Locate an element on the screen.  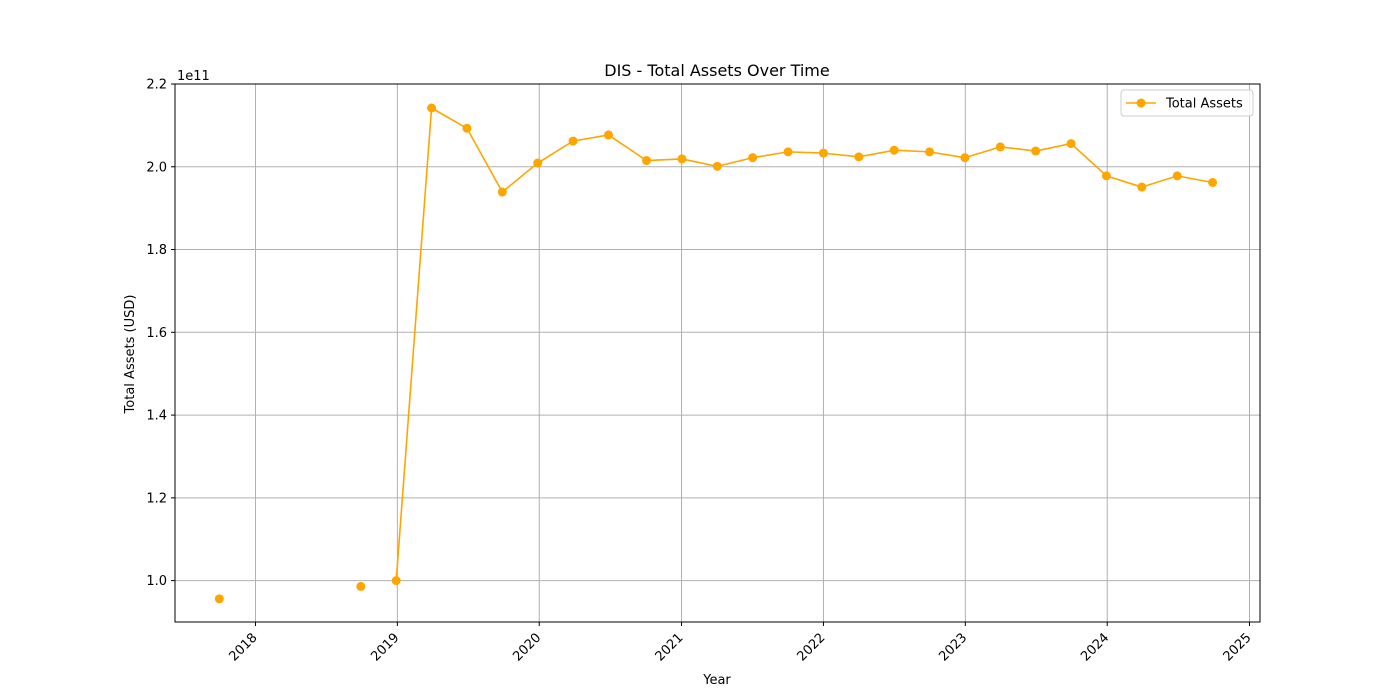
y-tick-label: 1.4 is located at coordinates (156, 416).